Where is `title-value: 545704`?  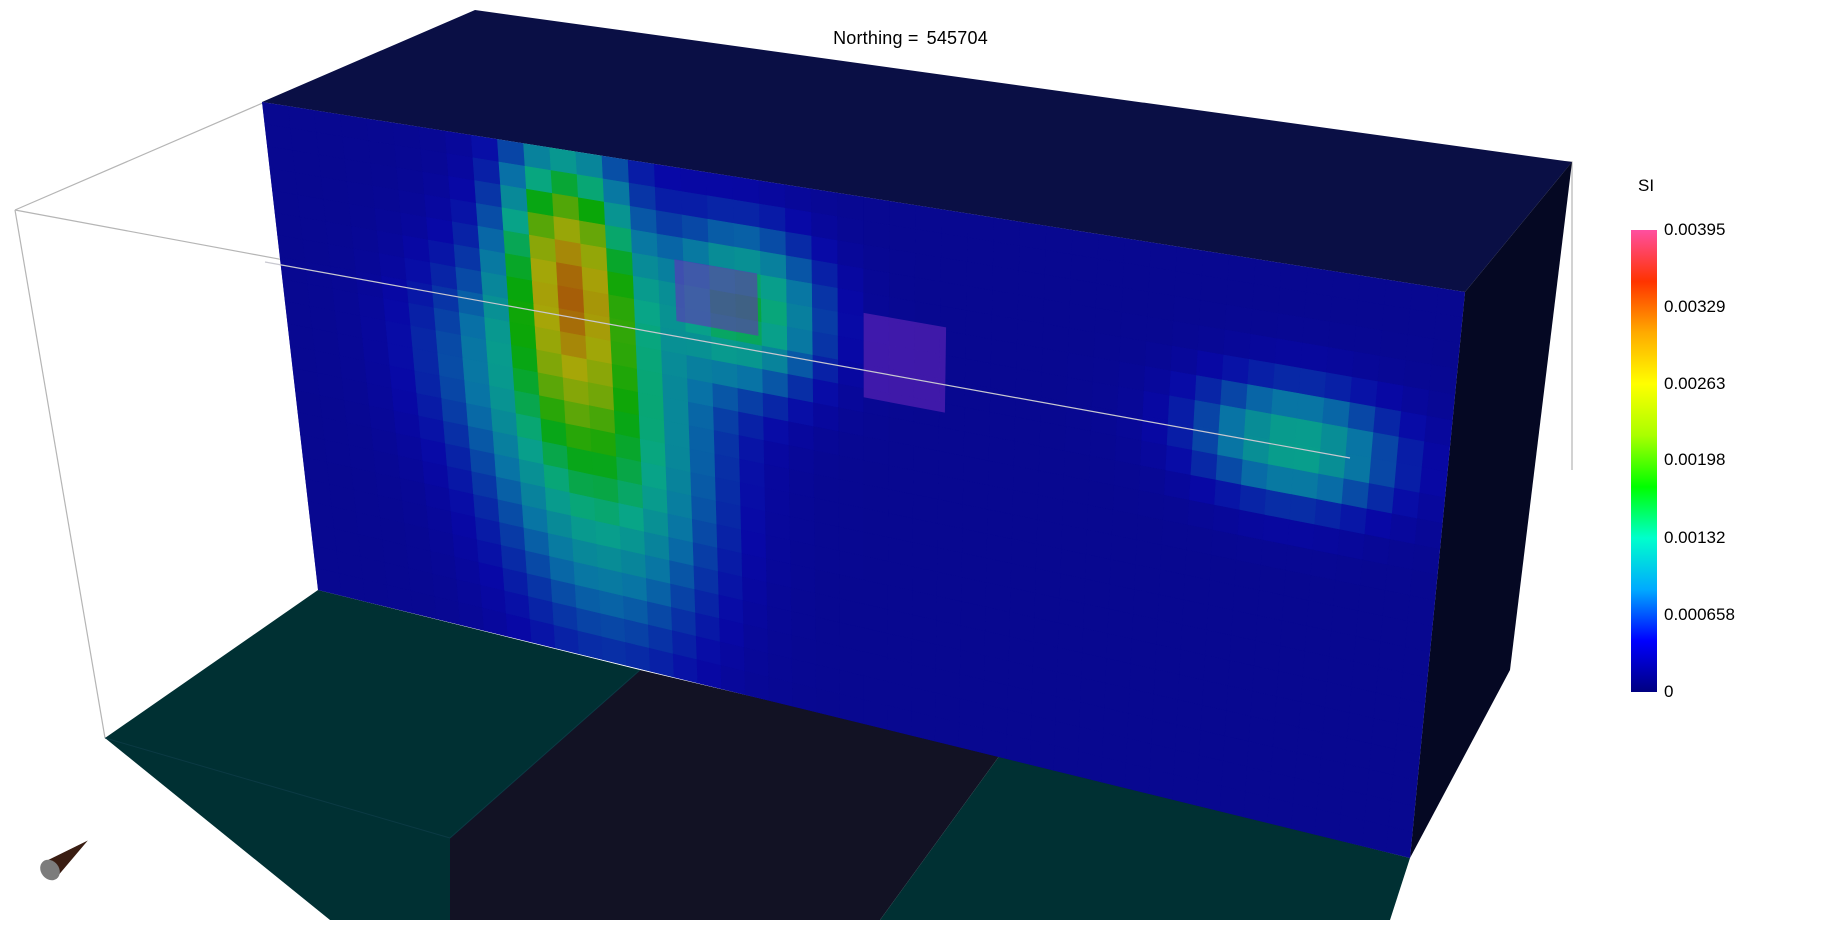
title-value: 545704 is located at coordinates (957, 38).